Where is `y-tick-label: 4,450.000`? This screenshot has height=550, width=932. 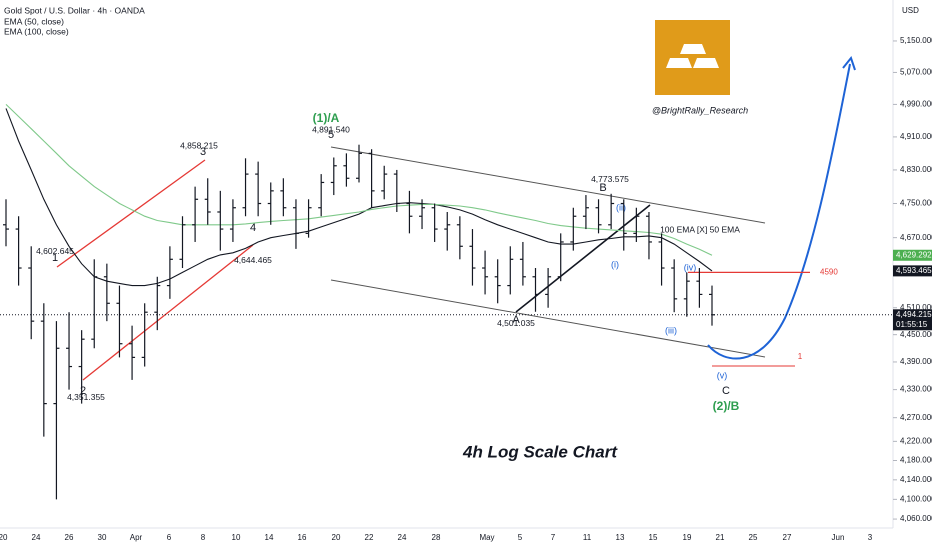 y-tick-label: 4,450.000 is located at coordinates (916, 334).